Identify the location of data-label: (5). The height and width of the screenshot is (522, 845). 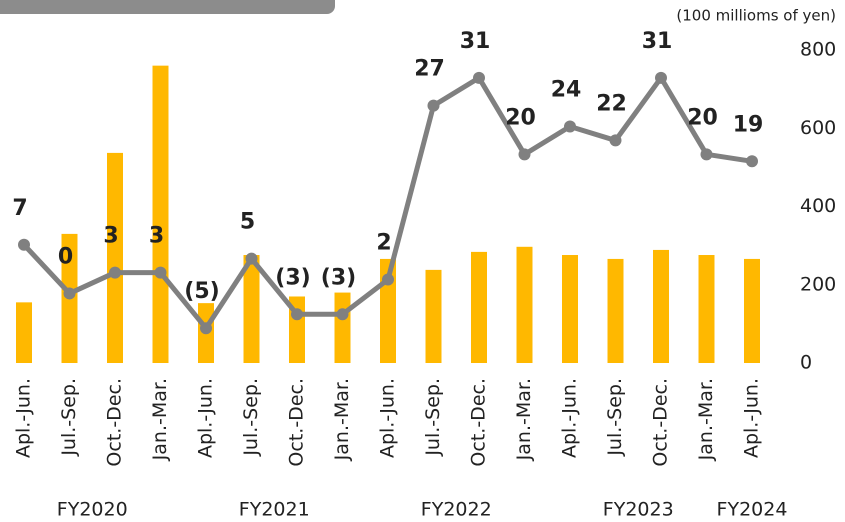
(201, 291).